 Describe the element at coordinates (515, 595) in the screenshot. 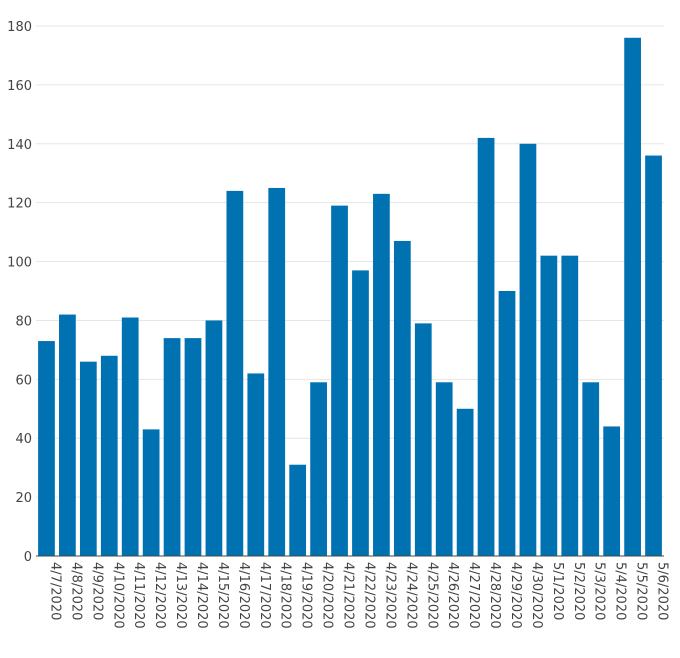

I see `x-tick-label: 4/29/2020` at that location.